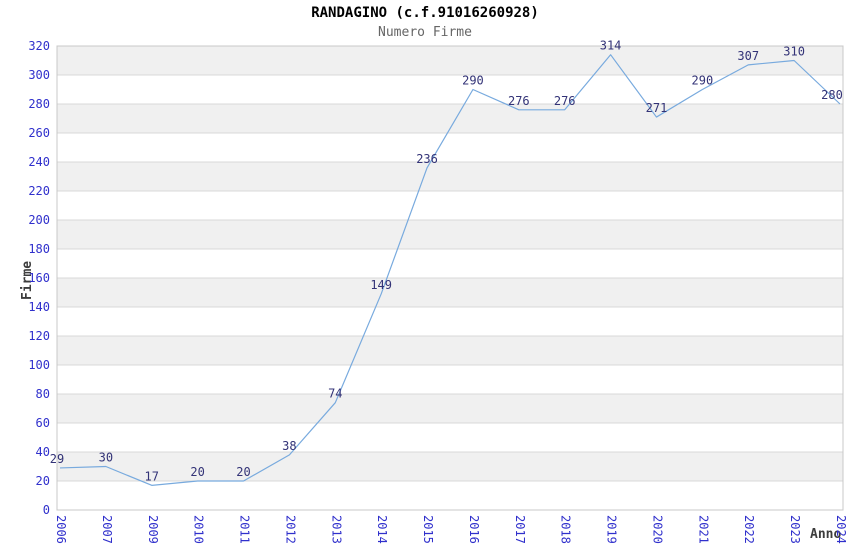 This screenshot has width=850, height=550. I want to click on data-label: 29, so click(57, 459).